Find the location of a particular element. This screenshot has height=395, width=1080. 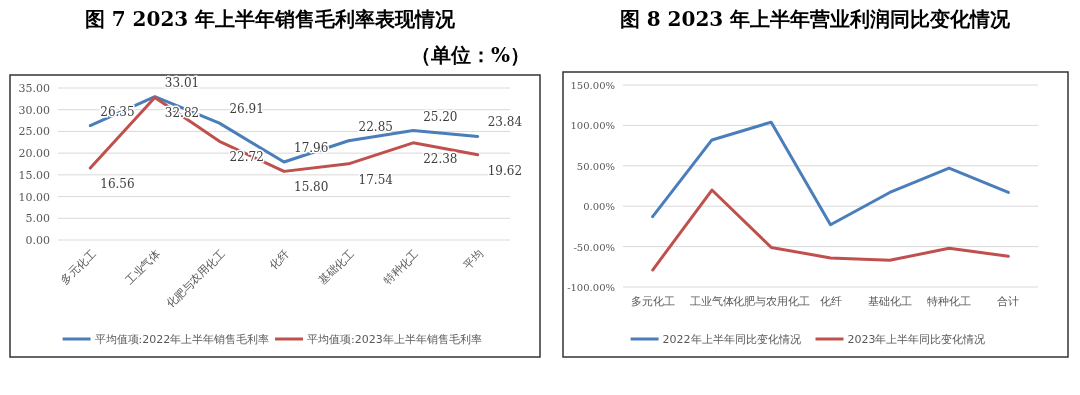

y-tick-label: 150.00% is located at coordinates (592, 85).